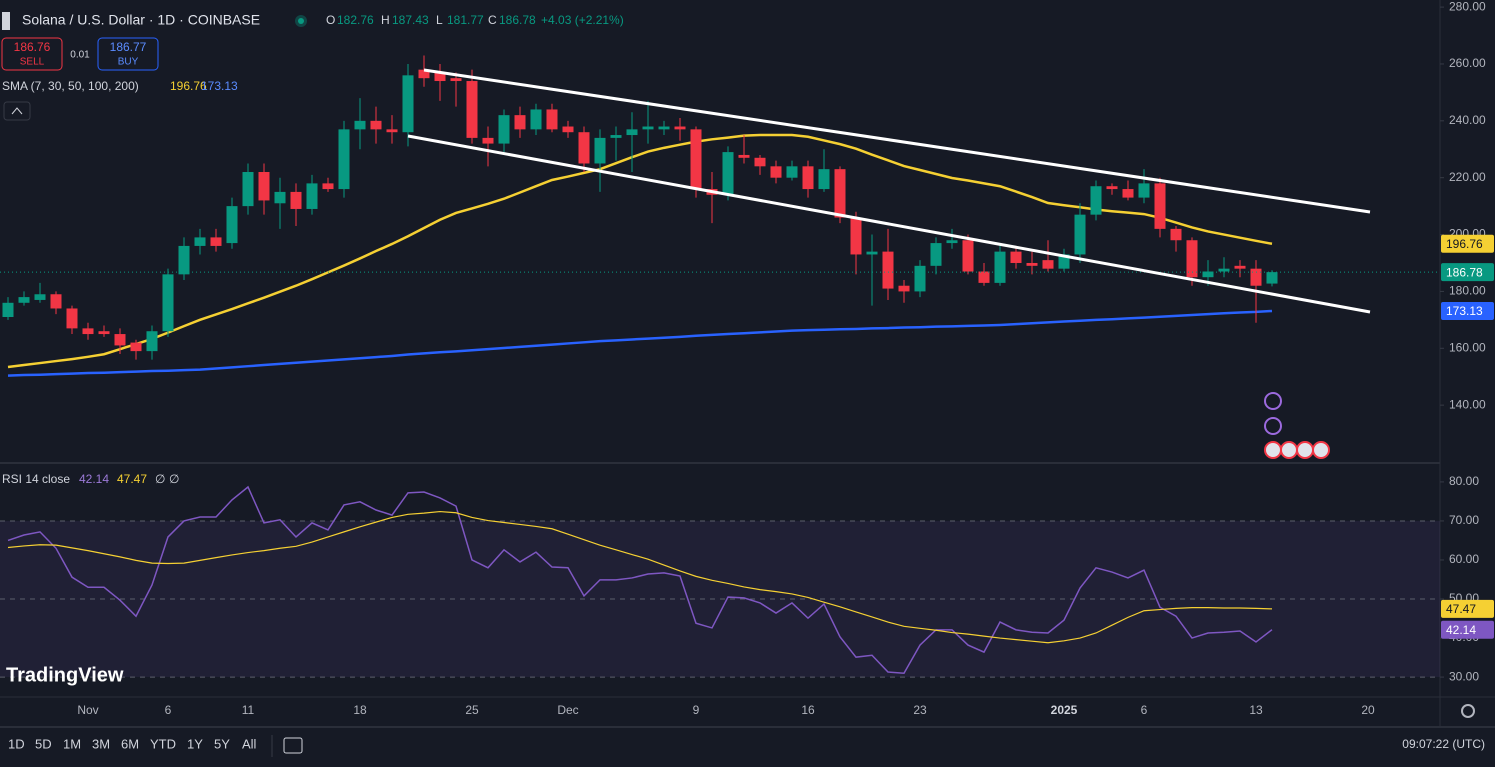 This screenshot has height=767, width=1495. Describe the element at coordinates (1467, 347) in the screenshot. I see `y-tick-label: 160.00` at that location.